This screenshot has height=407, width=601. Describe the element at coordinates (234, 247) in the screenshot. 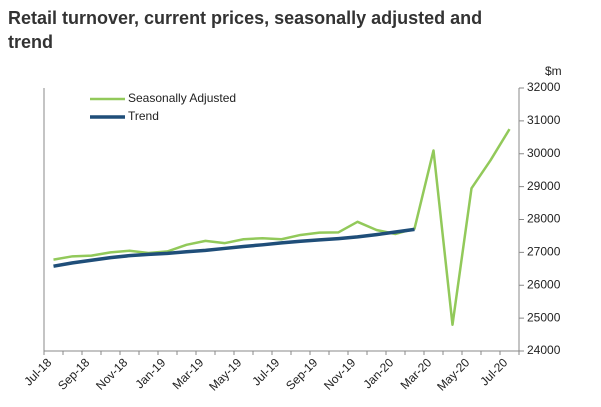

I see `series-line` at that location.